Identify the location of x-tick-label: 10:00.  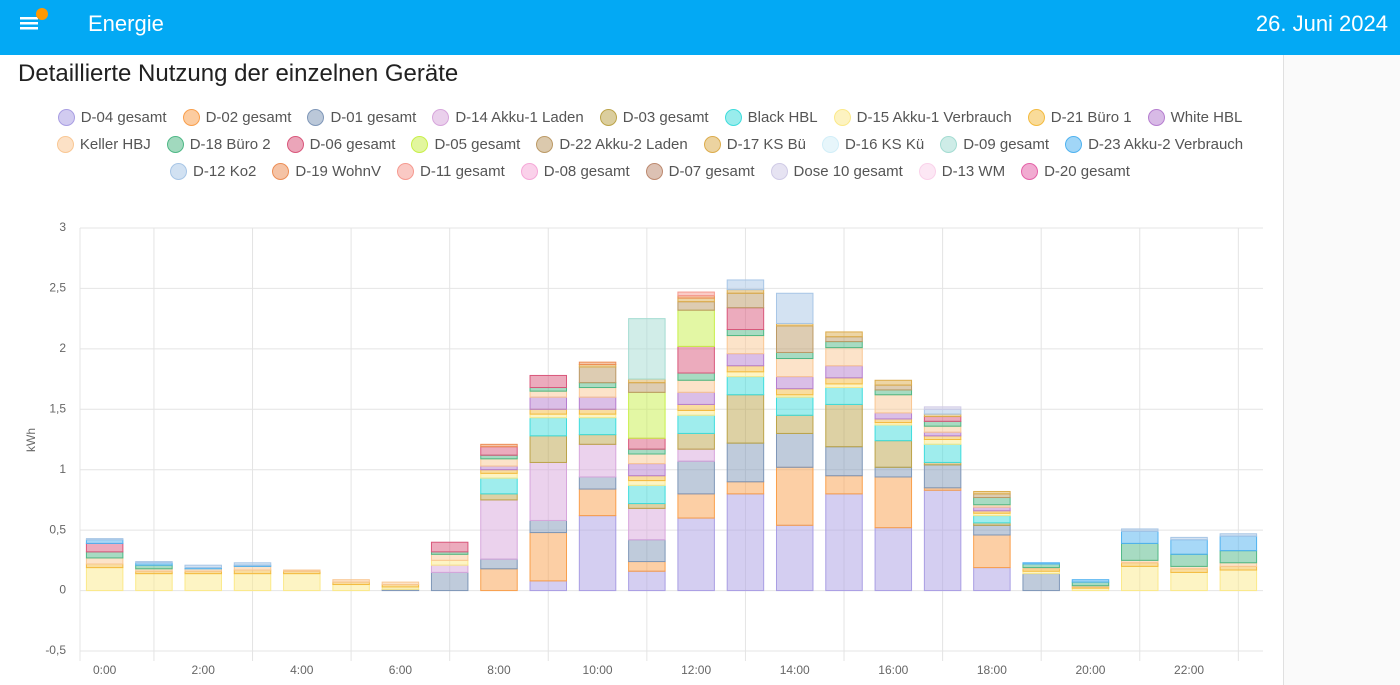
(598, 670).